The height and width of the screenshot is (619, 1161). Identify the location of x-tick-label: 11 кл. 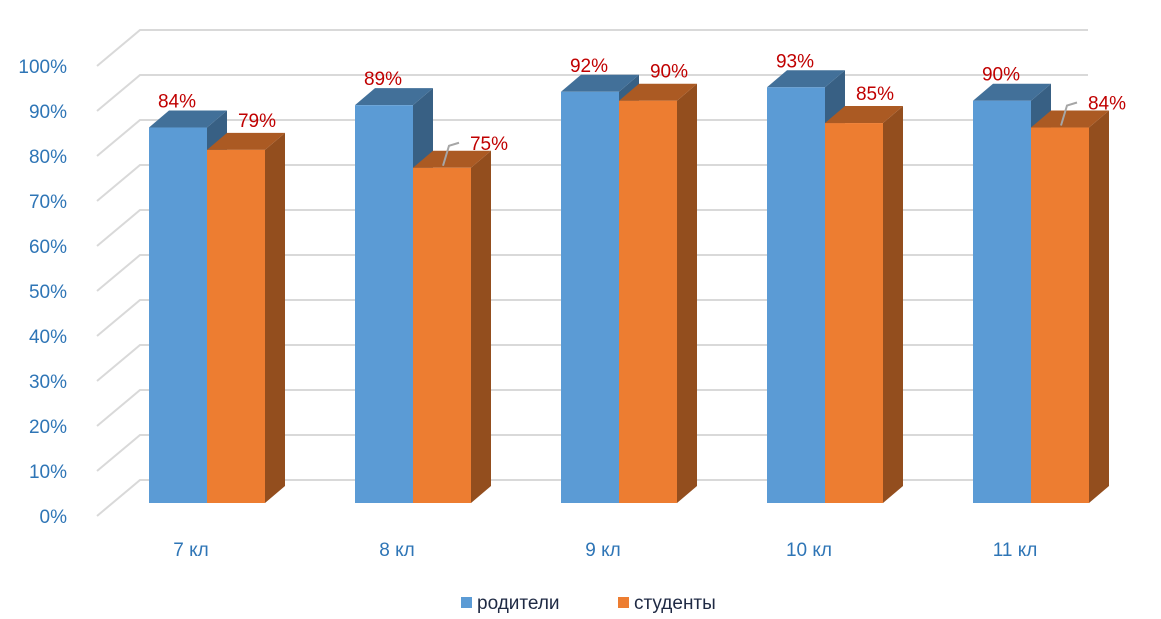
(1015, 550).